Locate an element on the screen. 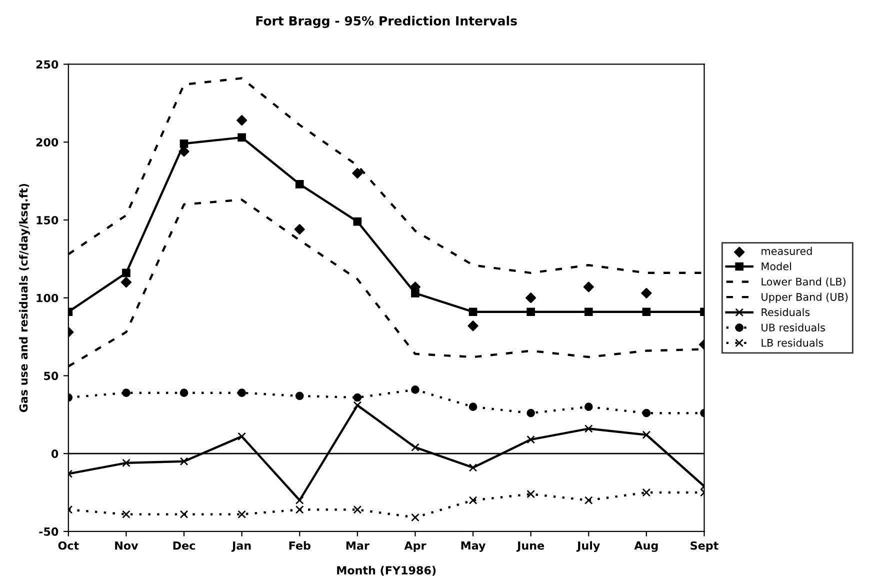 This screenshot has height=584, width=877. legend-label: UB residuals is located at coordinates (793, 327).